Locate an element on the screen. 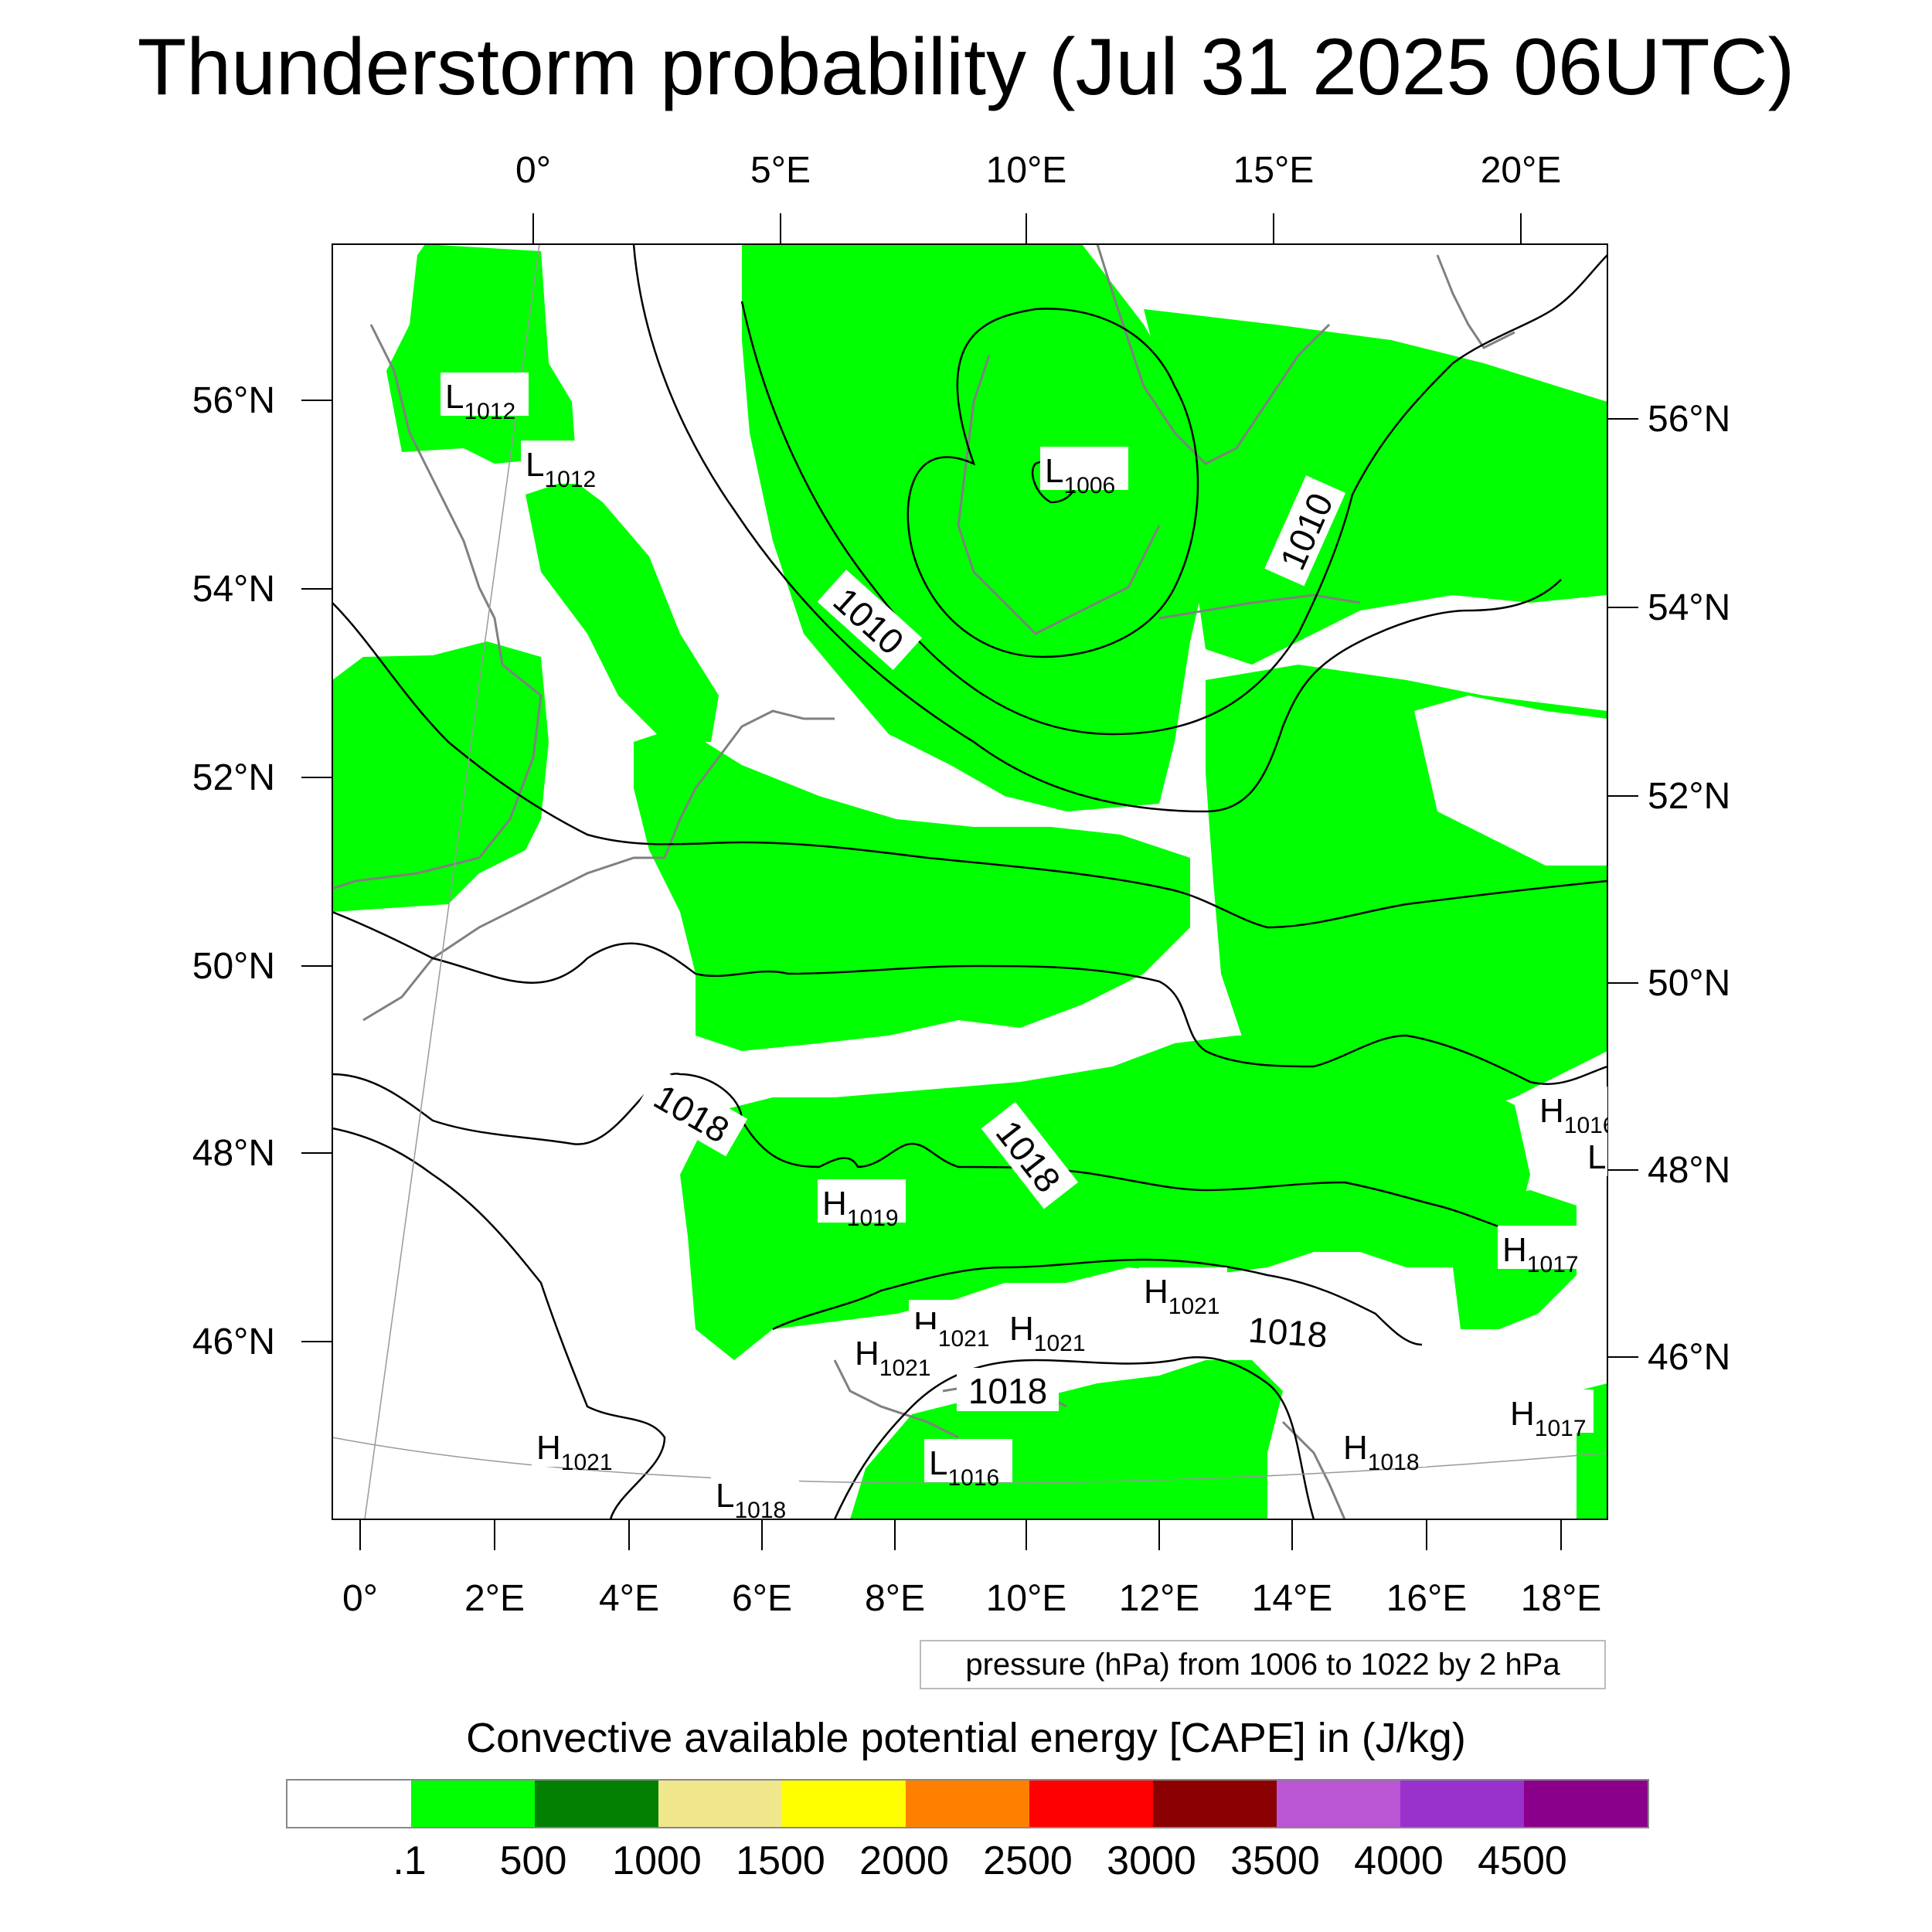 This screenshot has height=1932, width=1932. isobar-1018-southwest is located at coordinates (499, 1323).